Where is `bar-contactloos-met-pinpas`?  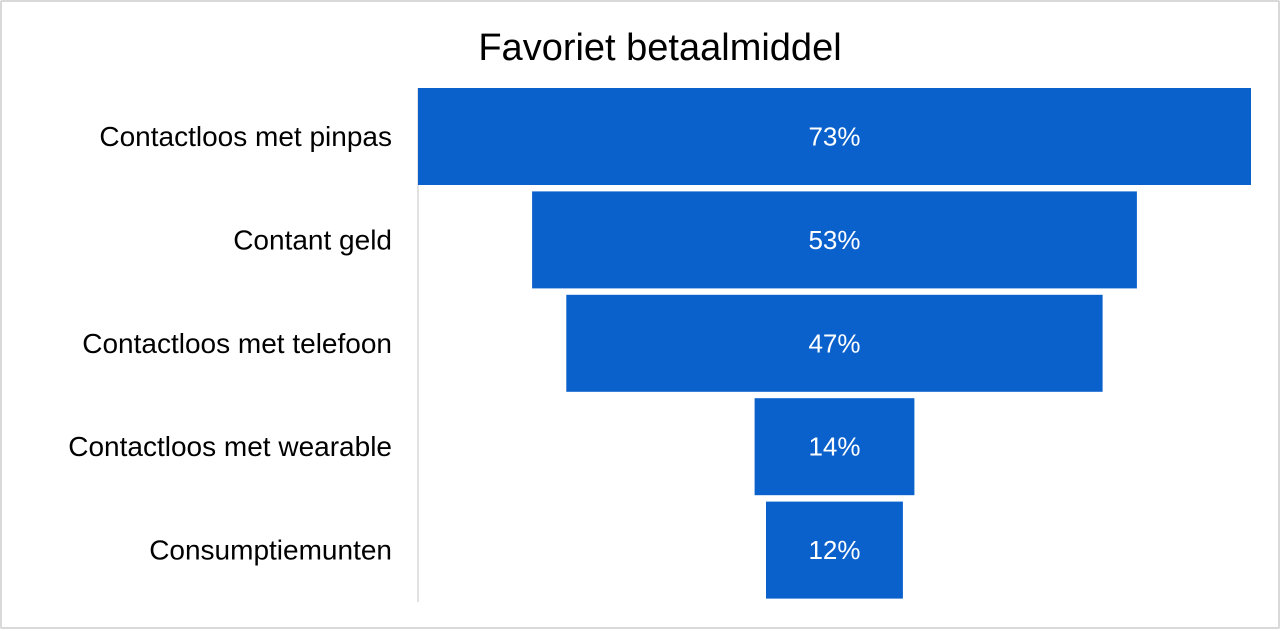 bar-contactloos-met-pinpas is located at coordinates (834, 136).